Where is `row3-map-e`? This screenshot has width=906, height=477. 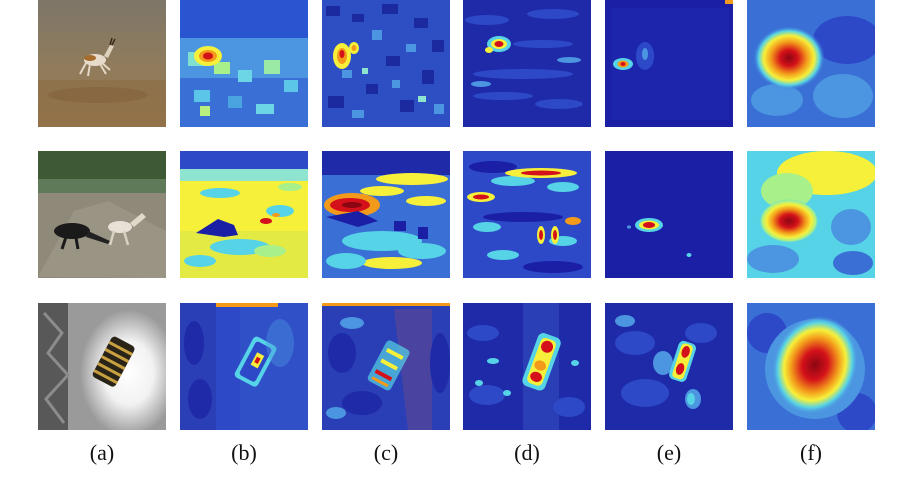 row3-map-e is located at coordinates (669, 366).